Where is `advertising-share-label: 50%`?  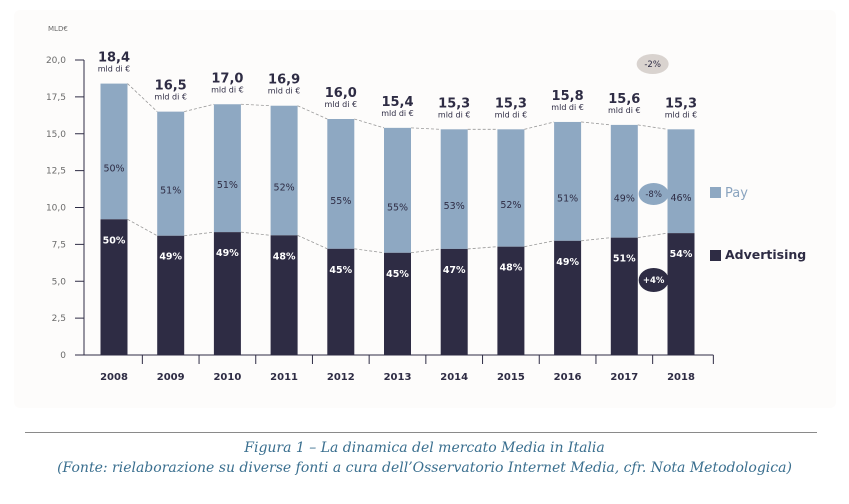
advertising-share-label: 50% is located at coordinates (114, 240).